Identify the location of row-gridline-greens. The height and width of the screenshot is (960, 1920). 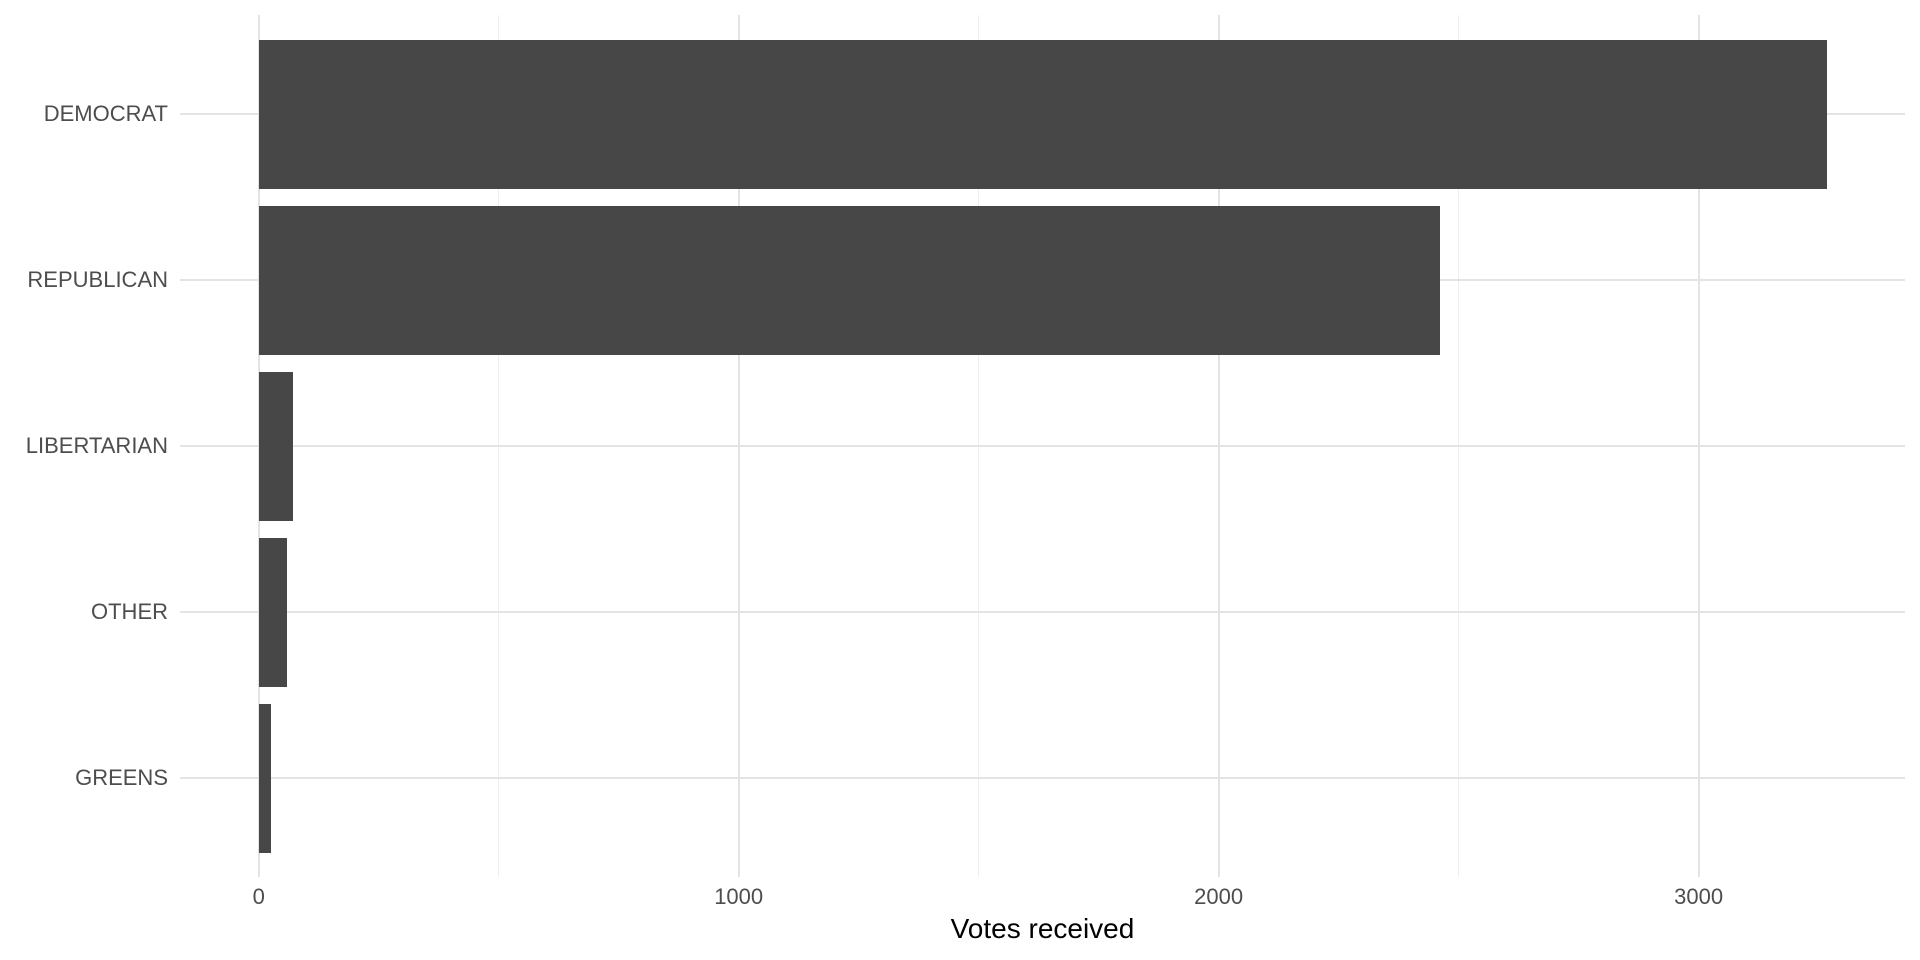
(1042, 778).